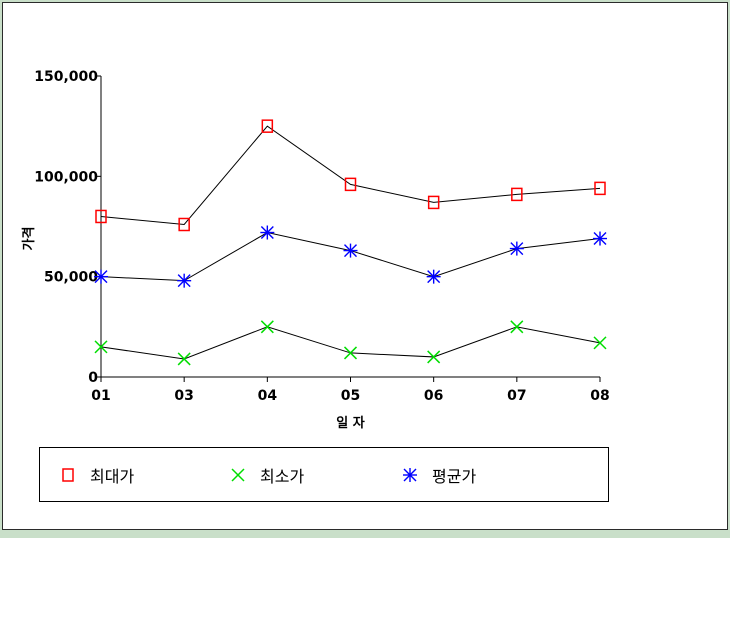 This screenshot has width=730, height=630. What do you see at coordinates (350, 423) in the screenshot?
I see `x-axis-title: 일 자` at bounding box center [350, 423].